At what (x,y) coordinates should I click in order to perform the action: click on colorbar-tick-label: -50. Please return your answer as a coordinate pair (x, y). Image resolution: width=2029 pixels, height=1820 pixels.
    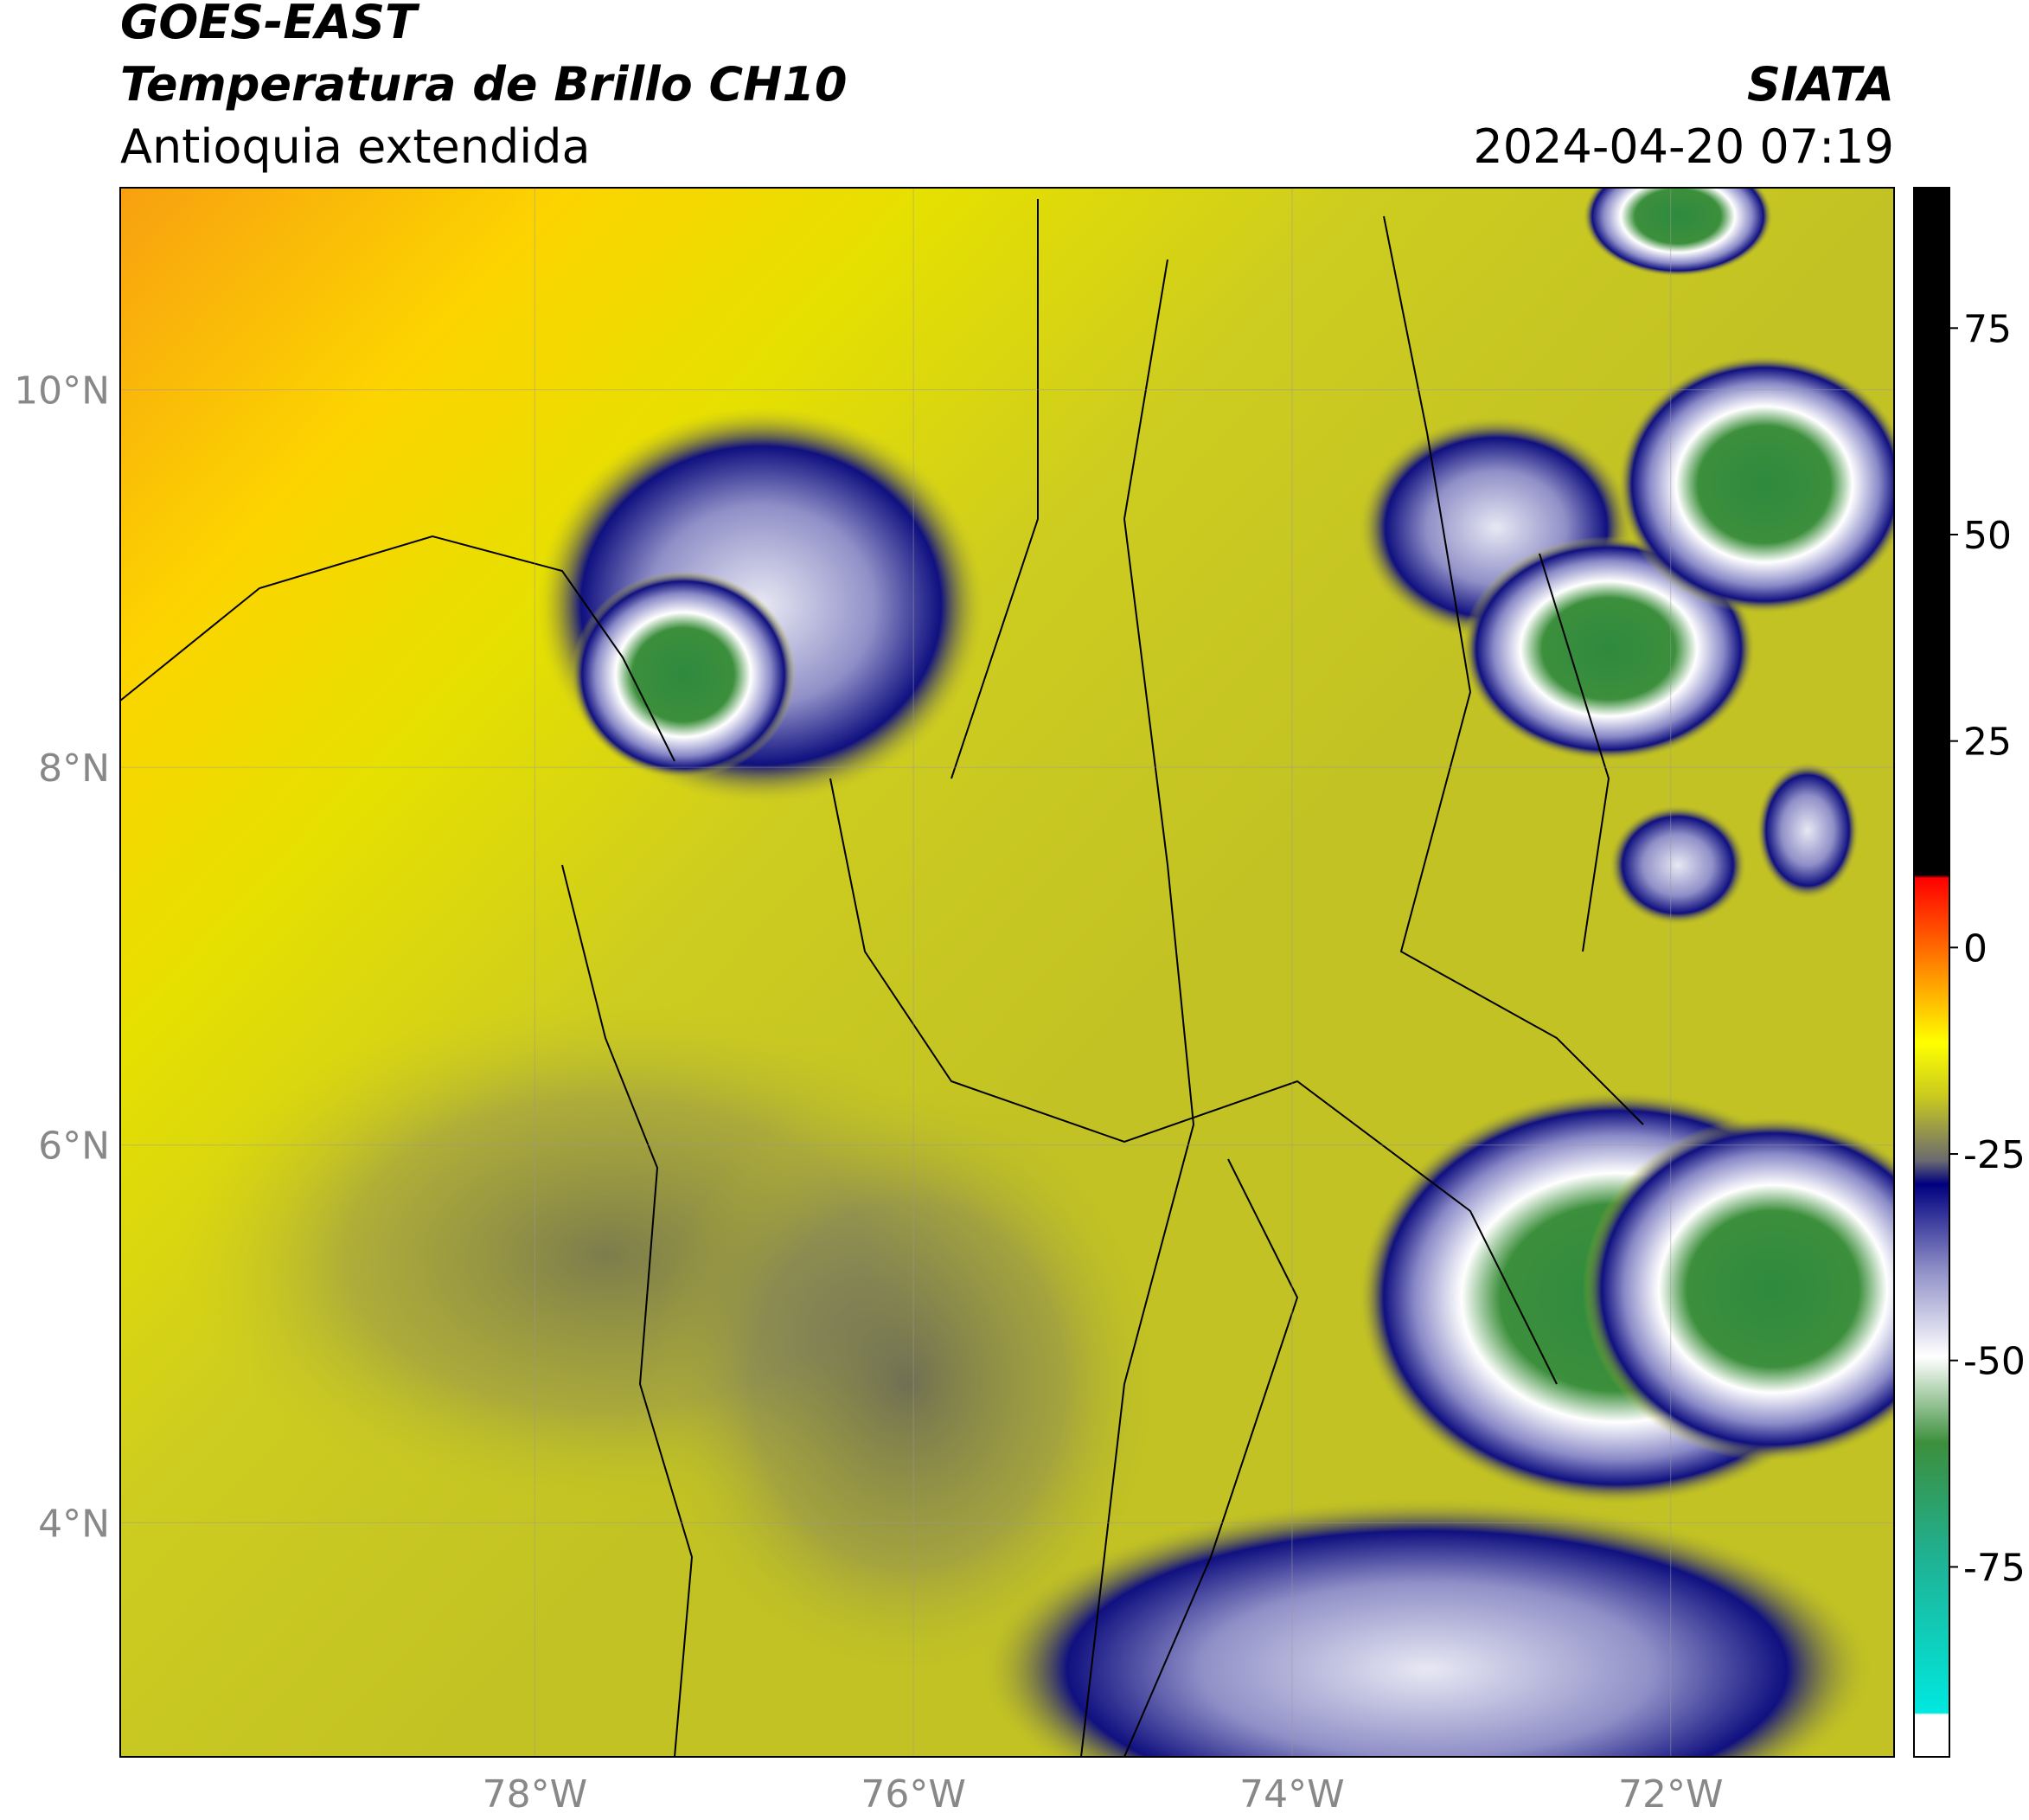
    Looking at the image, I should click on (1994, 1362).